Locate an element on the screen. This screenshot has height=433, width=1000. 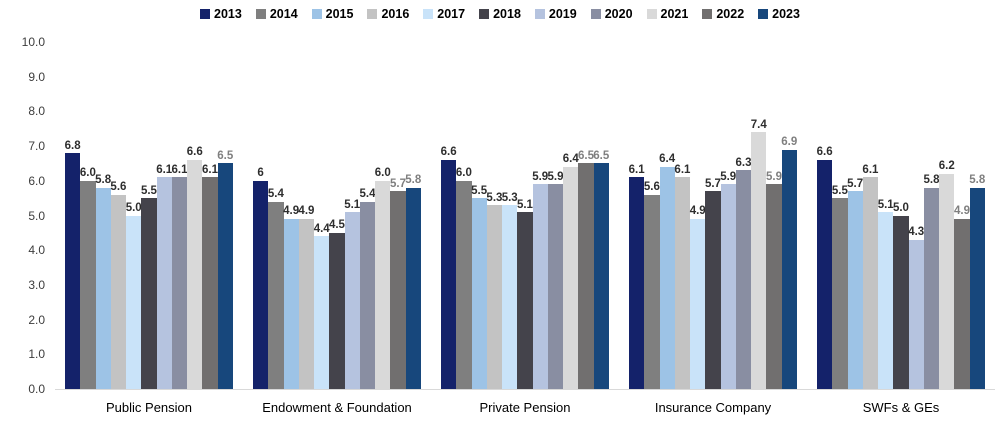
bar-2017-endowment-foundation: 4.4 is located at coordinates (322, 306).